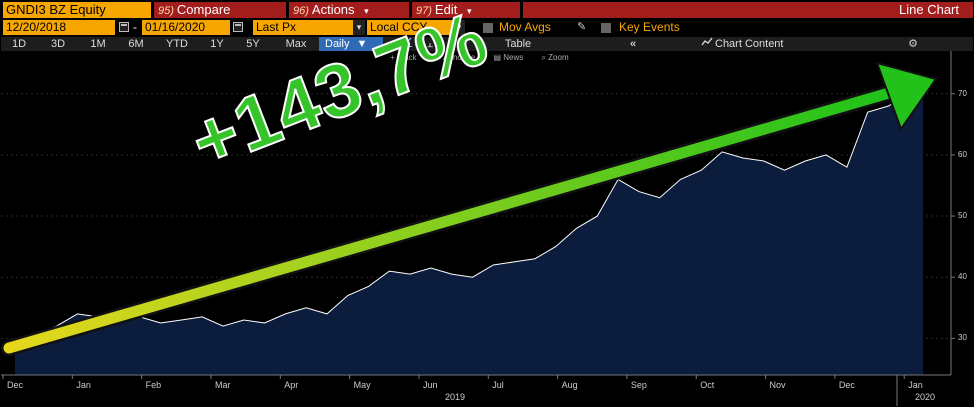 This screenshot has height=407, width=974. What do you see at coordinates (707, 44) in the screenshot?
I see `chart-content-icon` at bounding box center [707, 44].